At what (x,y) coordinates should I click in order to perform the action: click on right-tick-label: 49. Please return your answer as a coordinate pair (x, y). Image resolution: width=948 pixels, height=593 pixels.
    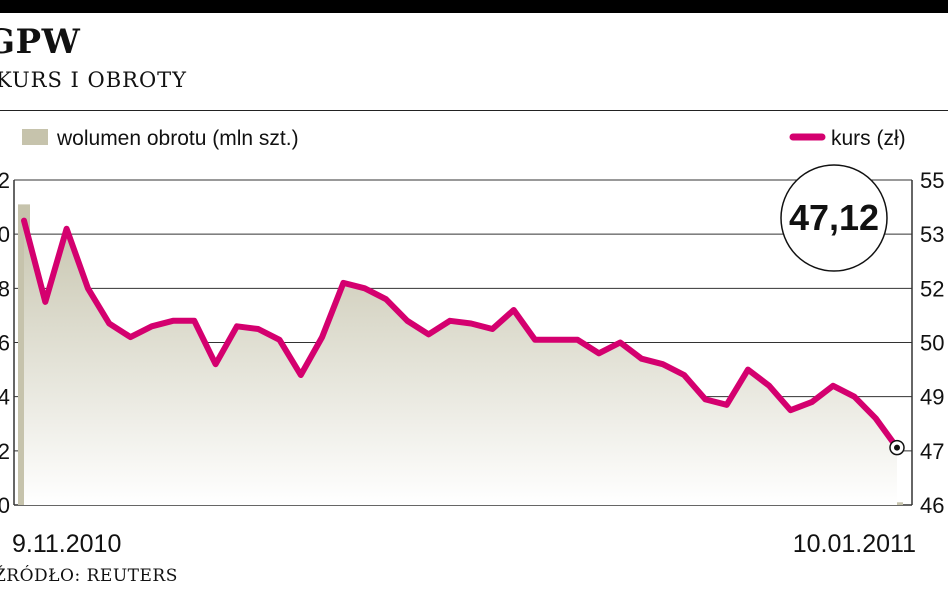
    Looking at the image, I should click on (932, 397).